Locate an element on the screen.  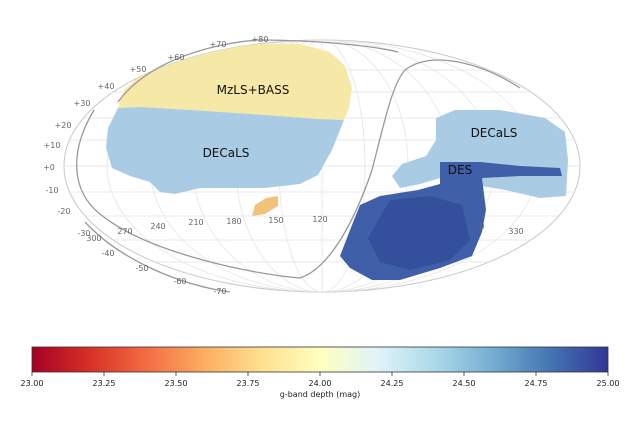
dec-tick-p60: +60 is located at coordinates (176, 57).